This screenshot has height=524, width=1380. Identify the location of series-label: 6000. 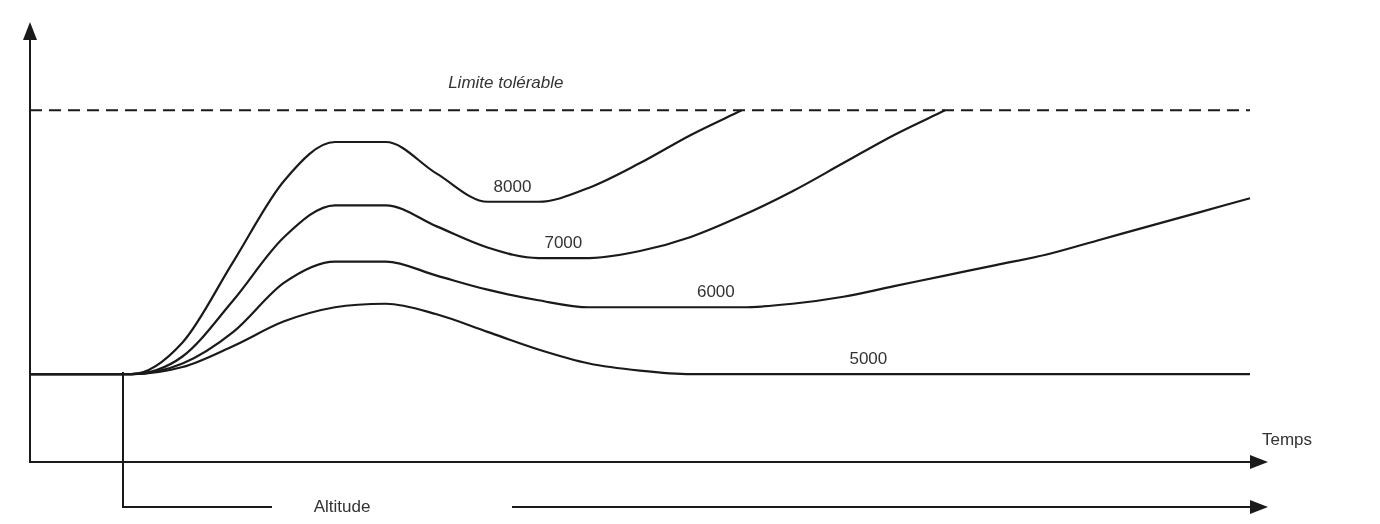
(715, 292).